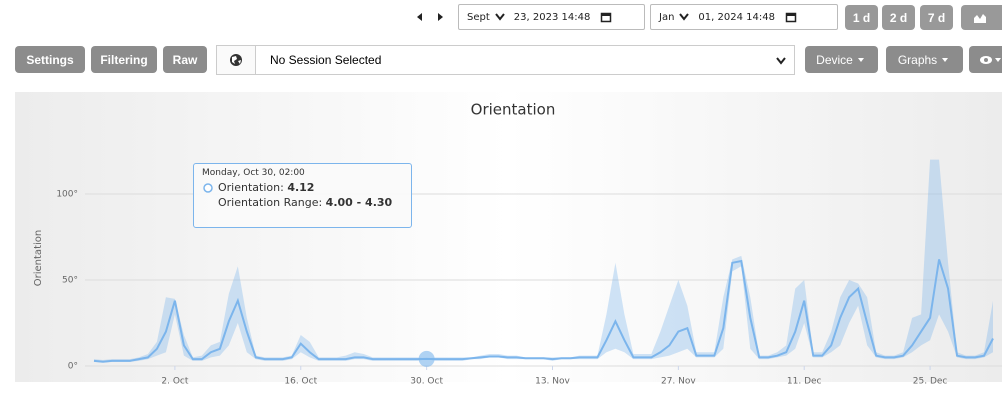 This screenshot has height=401, width=1002. Describe the element at coordinates (251, 187) in the screenshot. I see `tooltip-label: Orientation:` at that location.